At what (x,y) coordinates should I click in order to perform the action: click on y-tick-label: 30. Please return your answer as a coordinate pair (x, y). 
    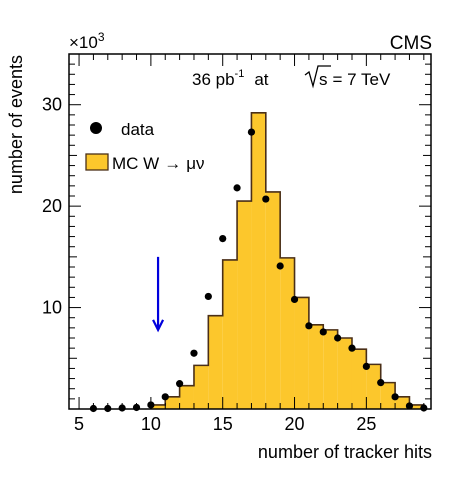
    Looking at the image, I should click on (52, 105).